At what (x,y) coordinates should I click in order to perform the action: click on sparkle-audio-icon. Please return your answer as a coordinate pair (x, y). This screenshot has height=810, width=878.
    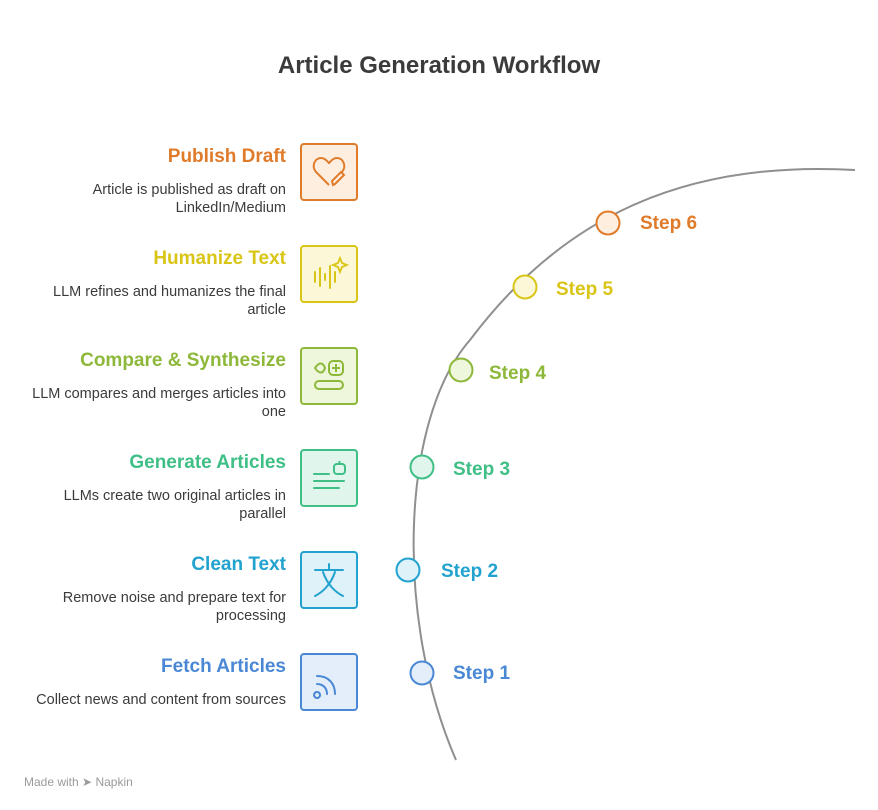
    Looking at the image, I should click on (331, 272).